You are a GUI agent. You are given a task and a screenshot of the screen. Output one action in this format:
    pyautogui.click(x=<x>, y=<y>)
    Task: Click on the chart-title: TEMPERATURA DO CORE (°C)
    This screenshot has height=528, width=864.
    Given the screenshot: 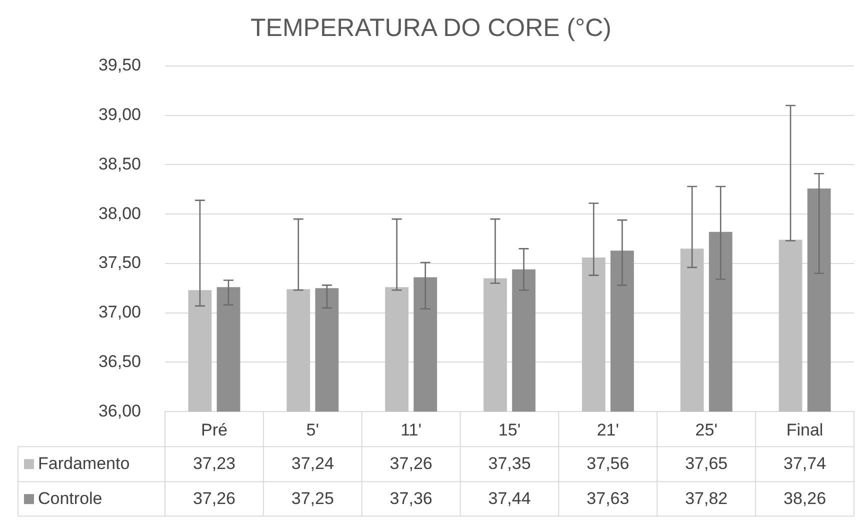 What is the action you would take?
    pyautogui.click(x=431, y=28)
    